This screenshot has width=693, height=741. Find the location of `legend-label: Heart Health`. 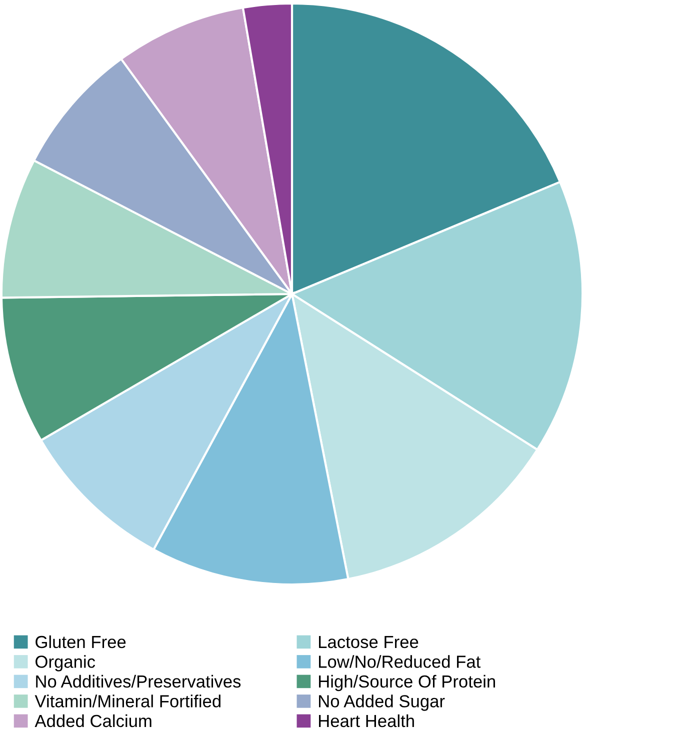

legend-label: Heart Health is located at coordinates (366, 721).